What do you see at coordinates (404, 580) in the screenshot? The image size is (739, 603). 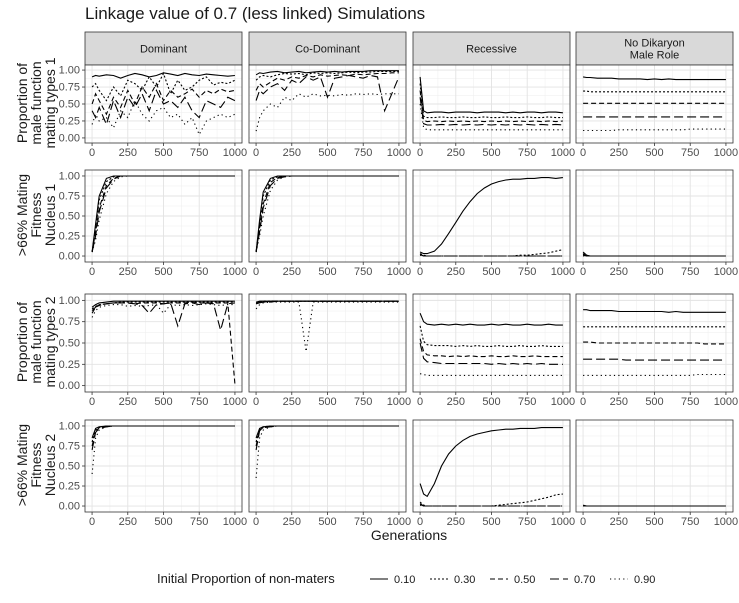 I see `legend-label-0.10: 0.10` at bounding box center [404, 580].